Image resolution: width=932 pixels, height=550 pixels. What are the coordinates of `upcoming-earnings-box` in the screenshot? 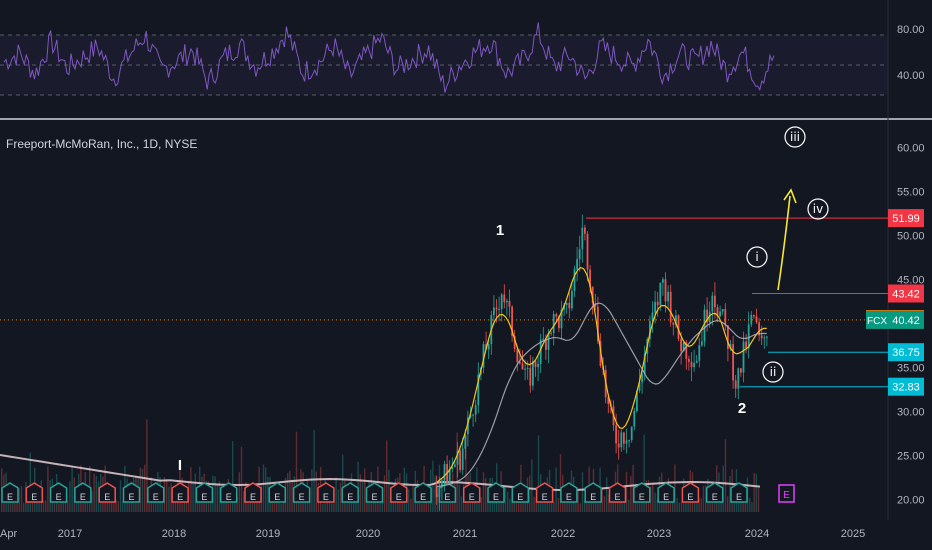 It's located at (786, 493).